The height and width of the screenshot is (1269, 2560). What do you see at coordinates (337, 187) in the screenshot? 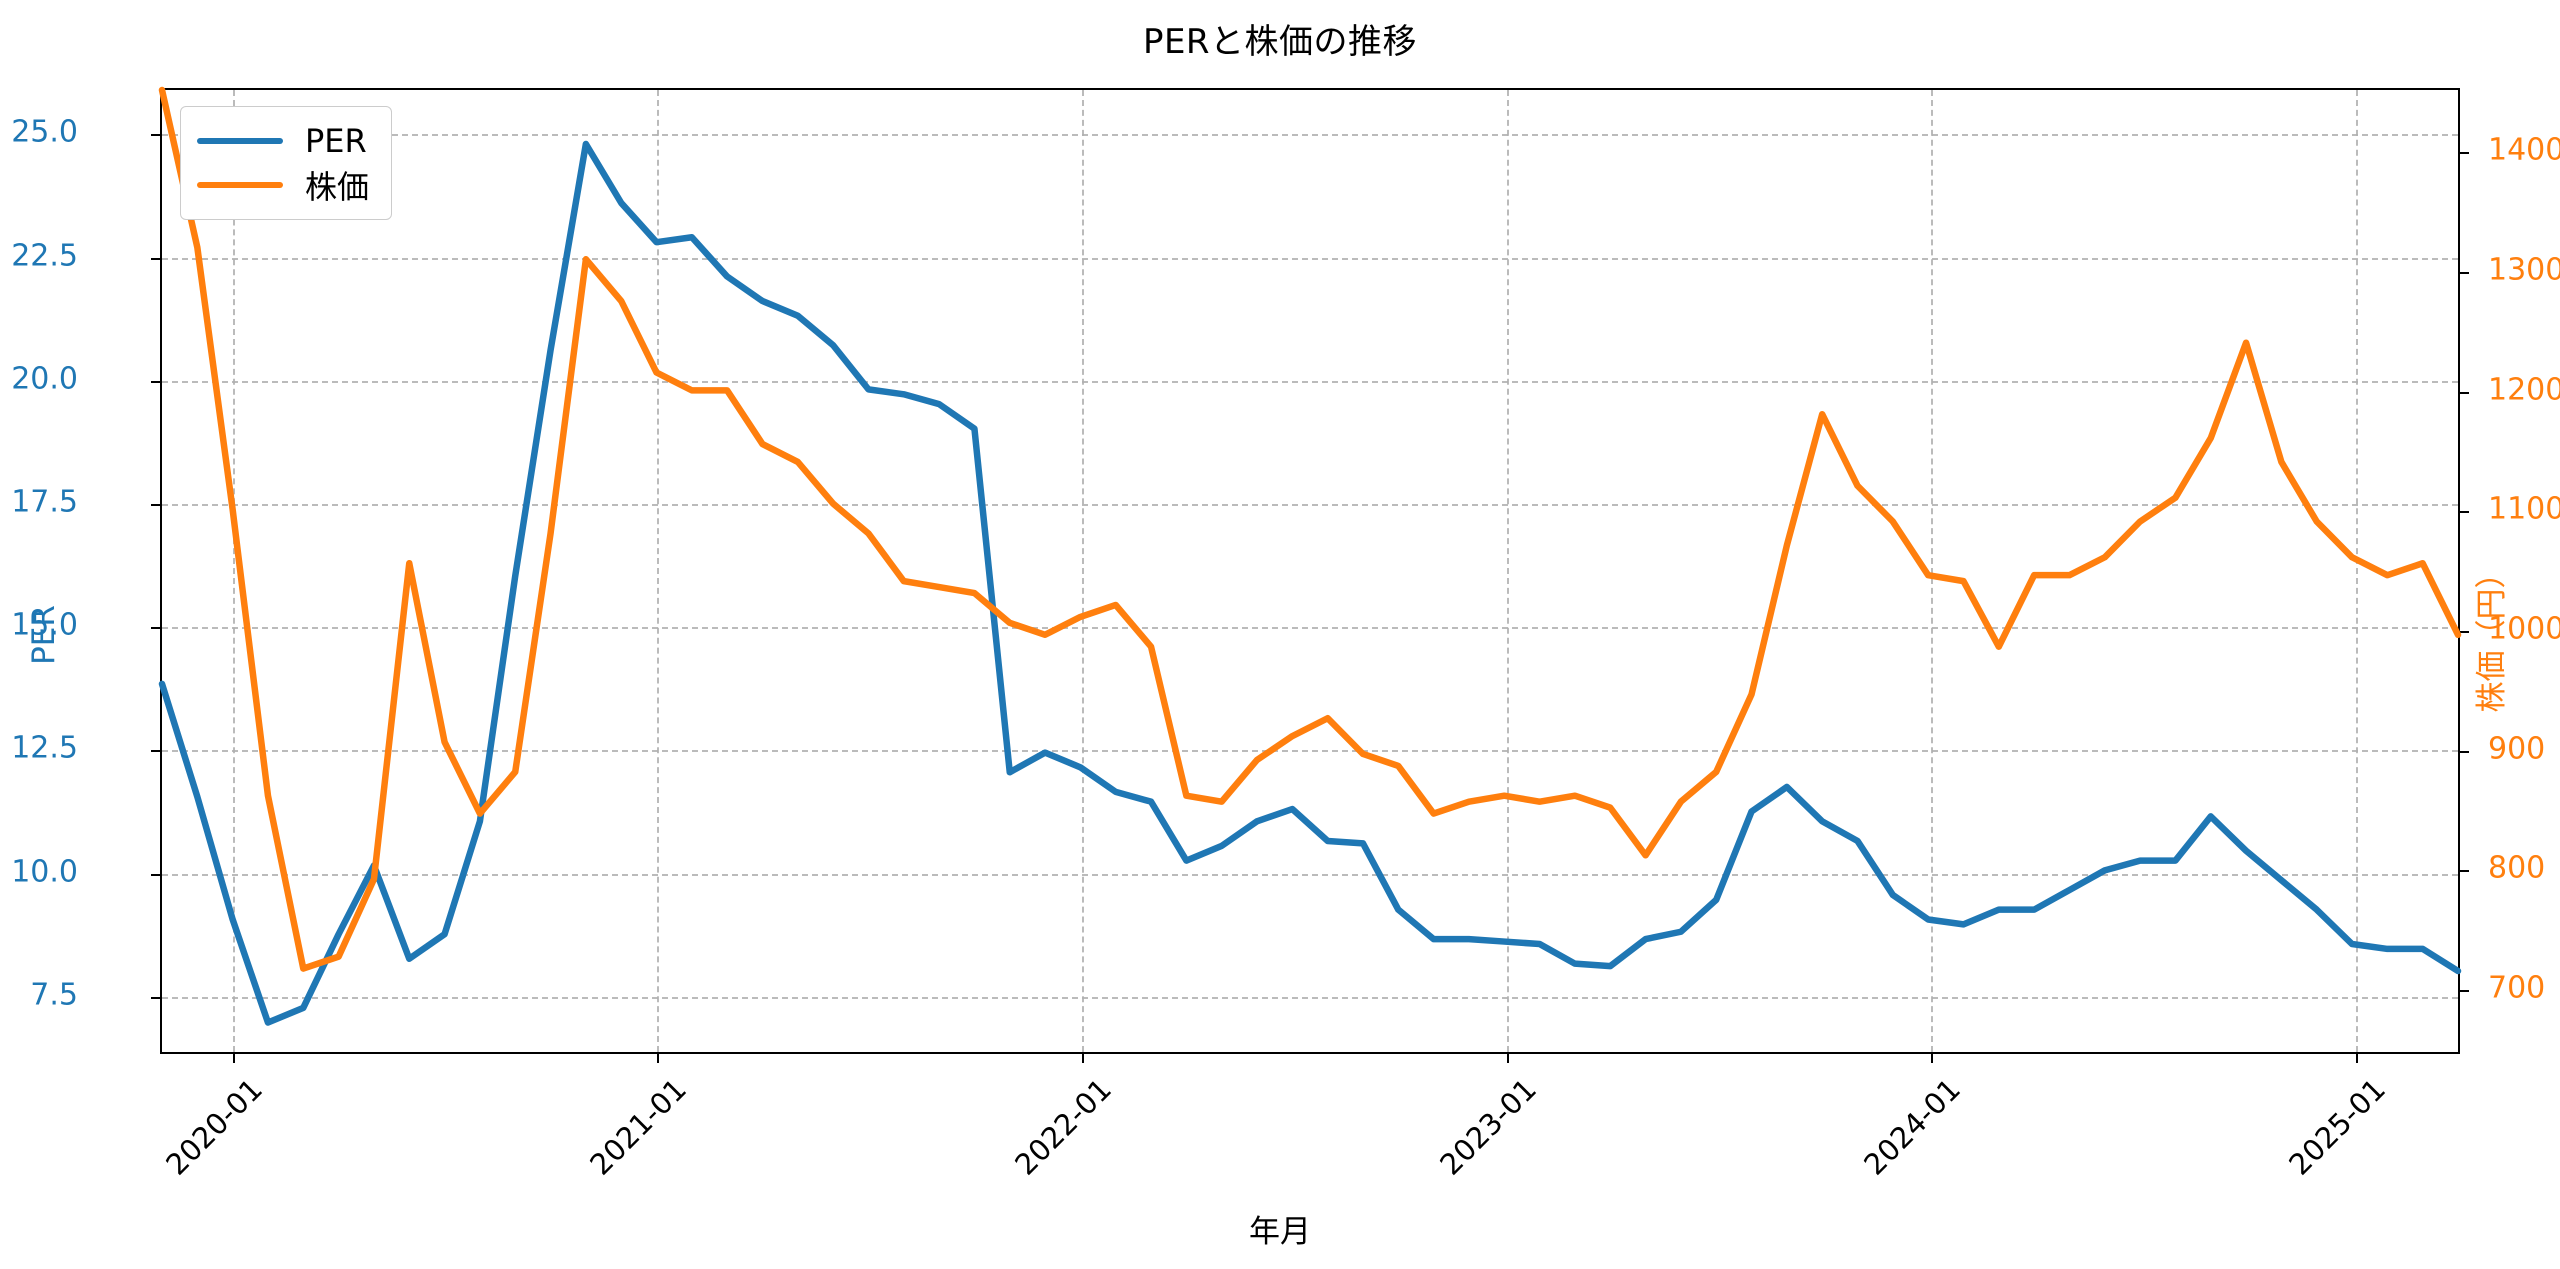
I see `legend-label-stock-price: 株価` at bounding box center [337, 187].